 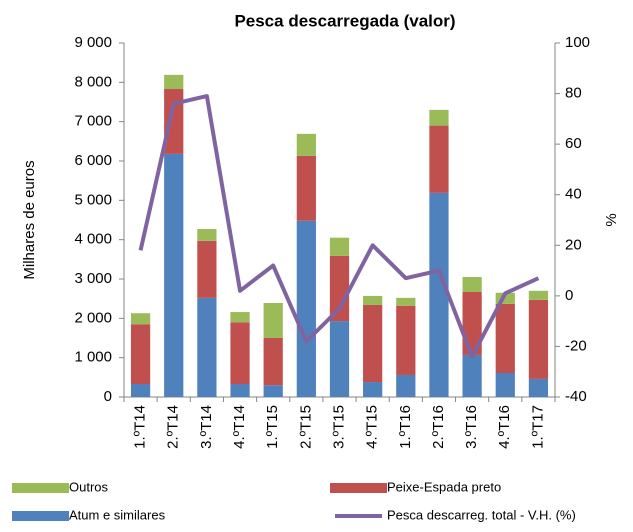 I want to click on y-tick-label: 1 000, so click(x=93, y=357).